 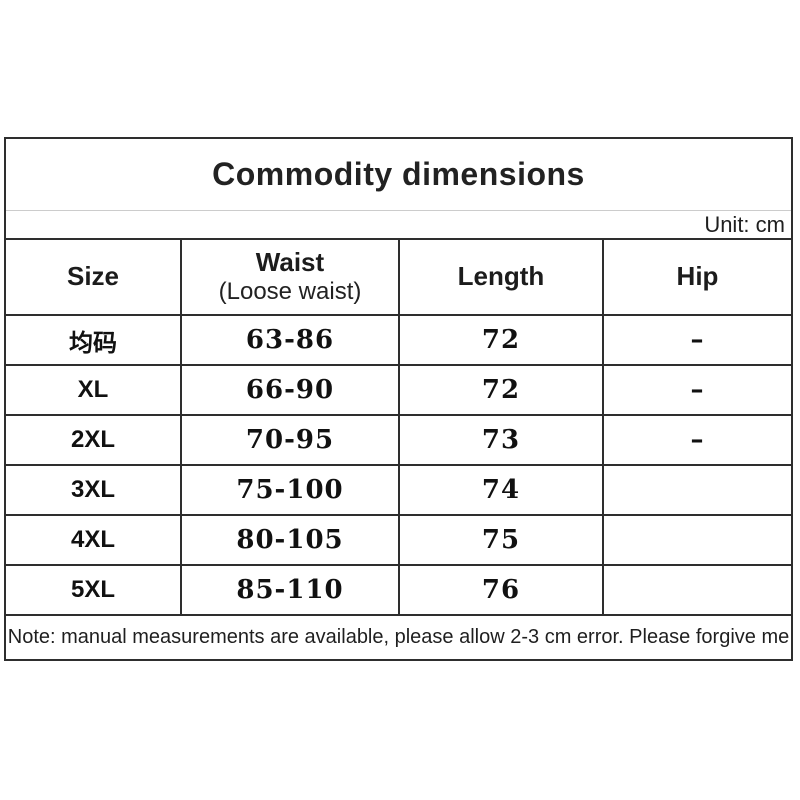 What do you see at coordinates (289, 589) in the screenshot?
I see `row-waist-value: 85-110` at bounding box center [289, 589].